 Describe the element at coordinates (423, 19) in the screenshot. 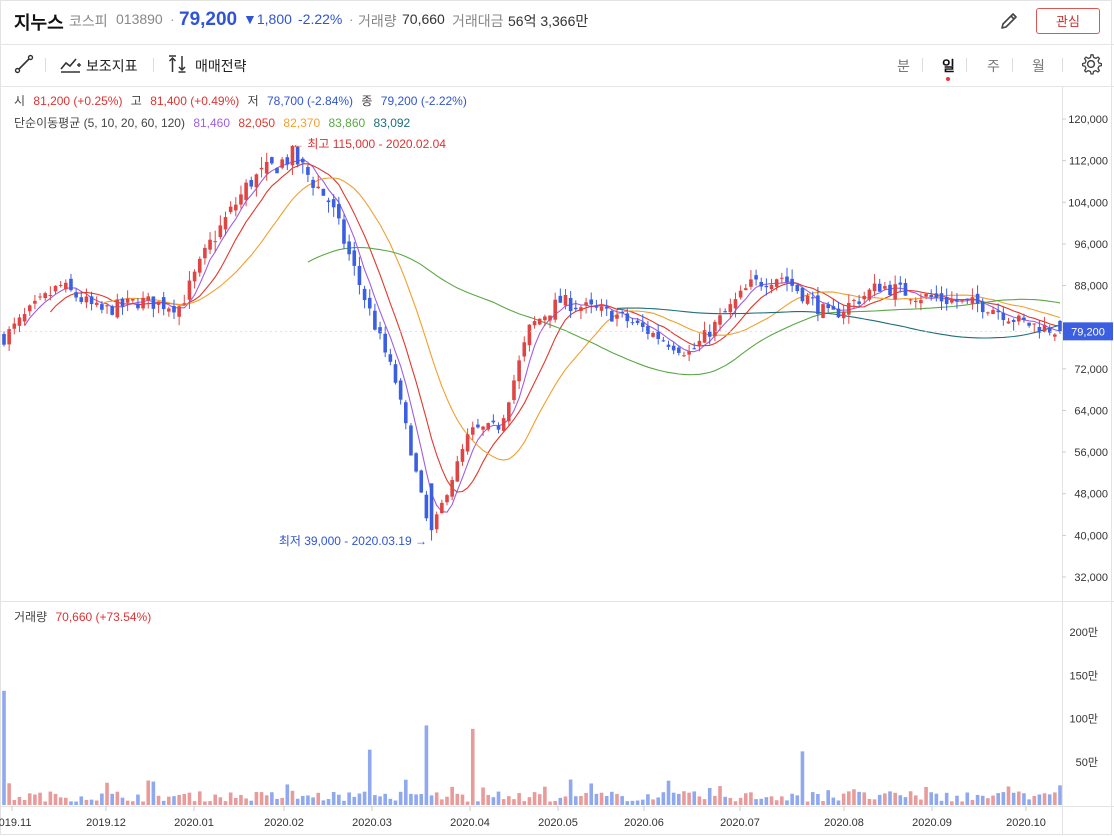

I see `volume-value: 70,660` at that location.